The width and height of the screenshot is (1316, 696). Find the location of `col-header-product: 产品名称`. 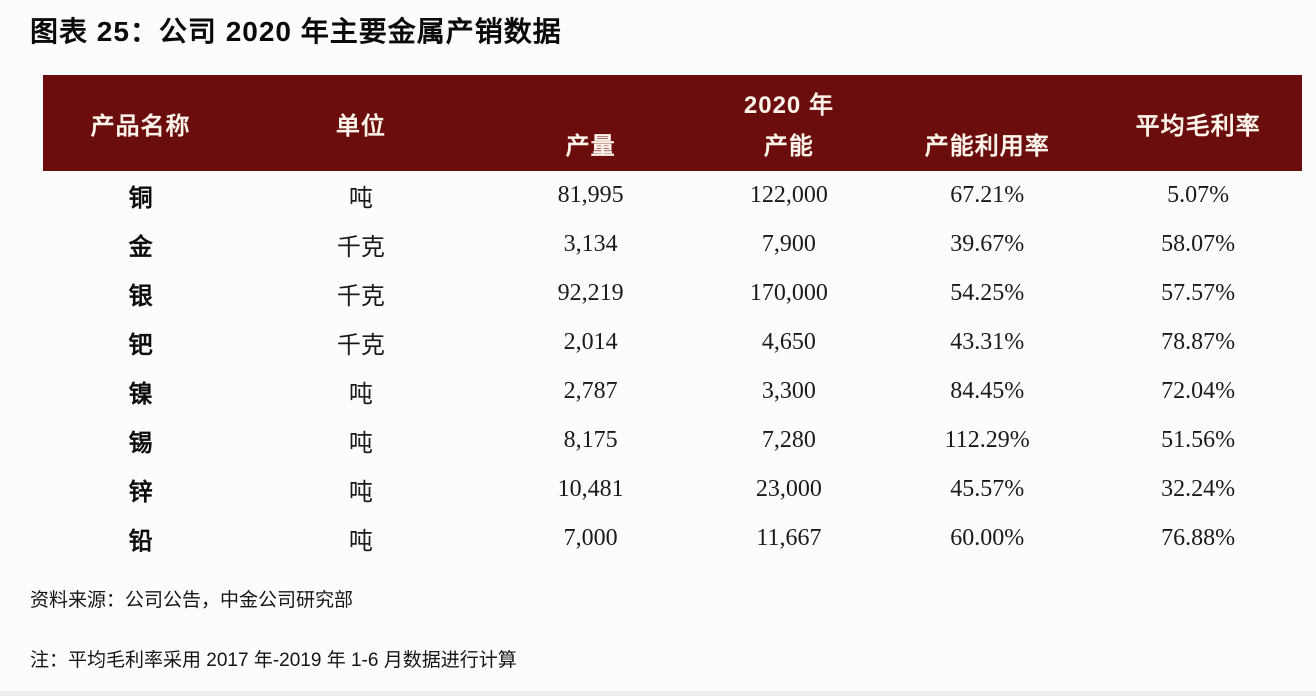

col-header-product: 产品名称 is located at coordinates (141, 123).